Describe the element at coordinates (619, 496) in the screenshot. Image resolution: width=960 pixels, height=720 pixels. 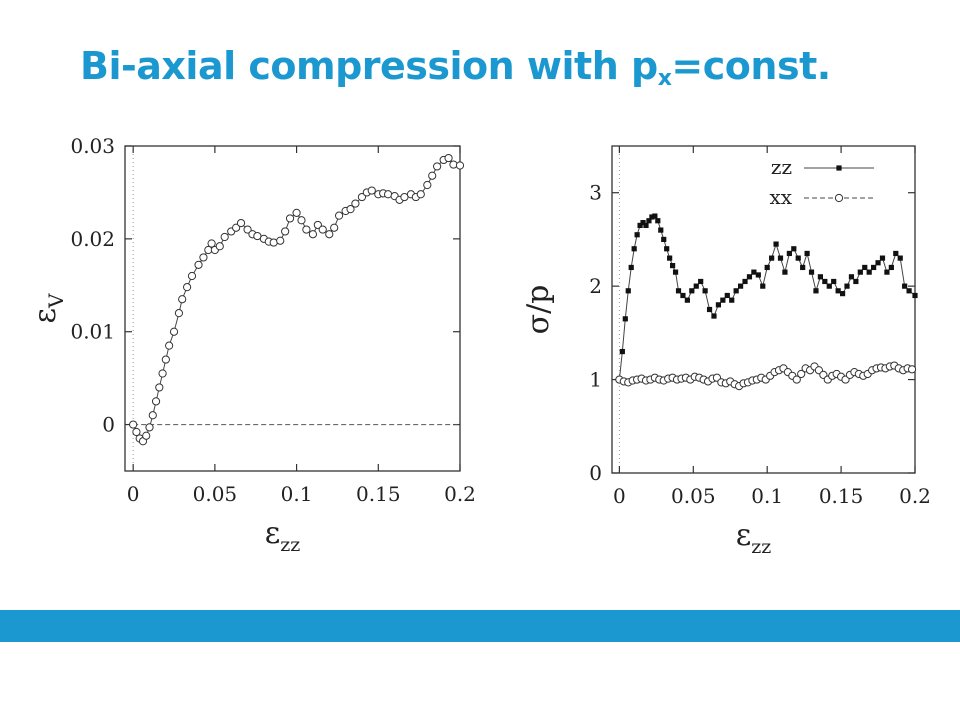
I see `x-tick-label: 0` at that location.